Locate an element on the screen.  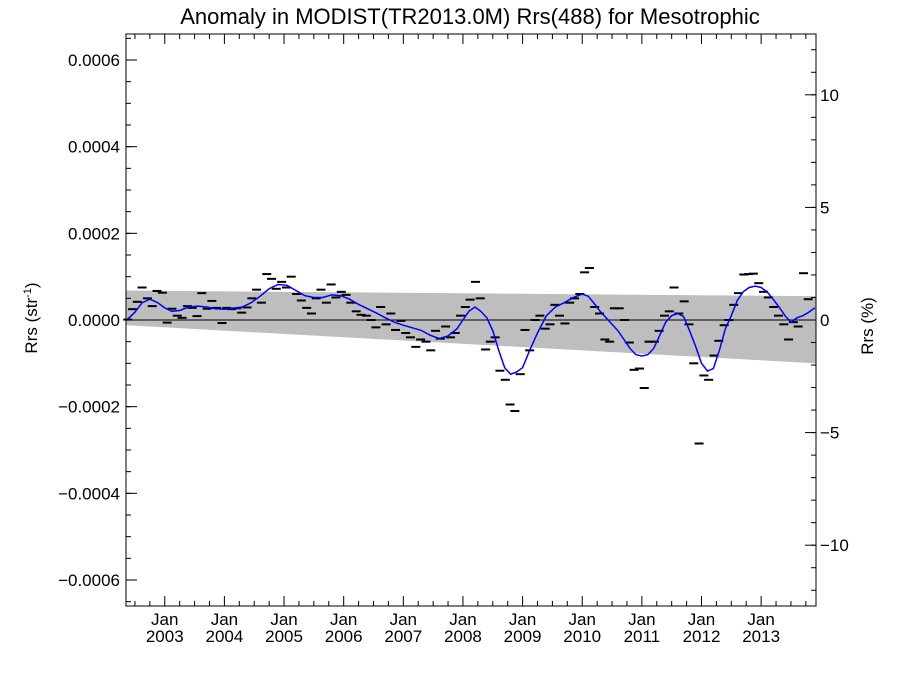
y-right-tick-label: −5 is located at coordinates (829, 433).